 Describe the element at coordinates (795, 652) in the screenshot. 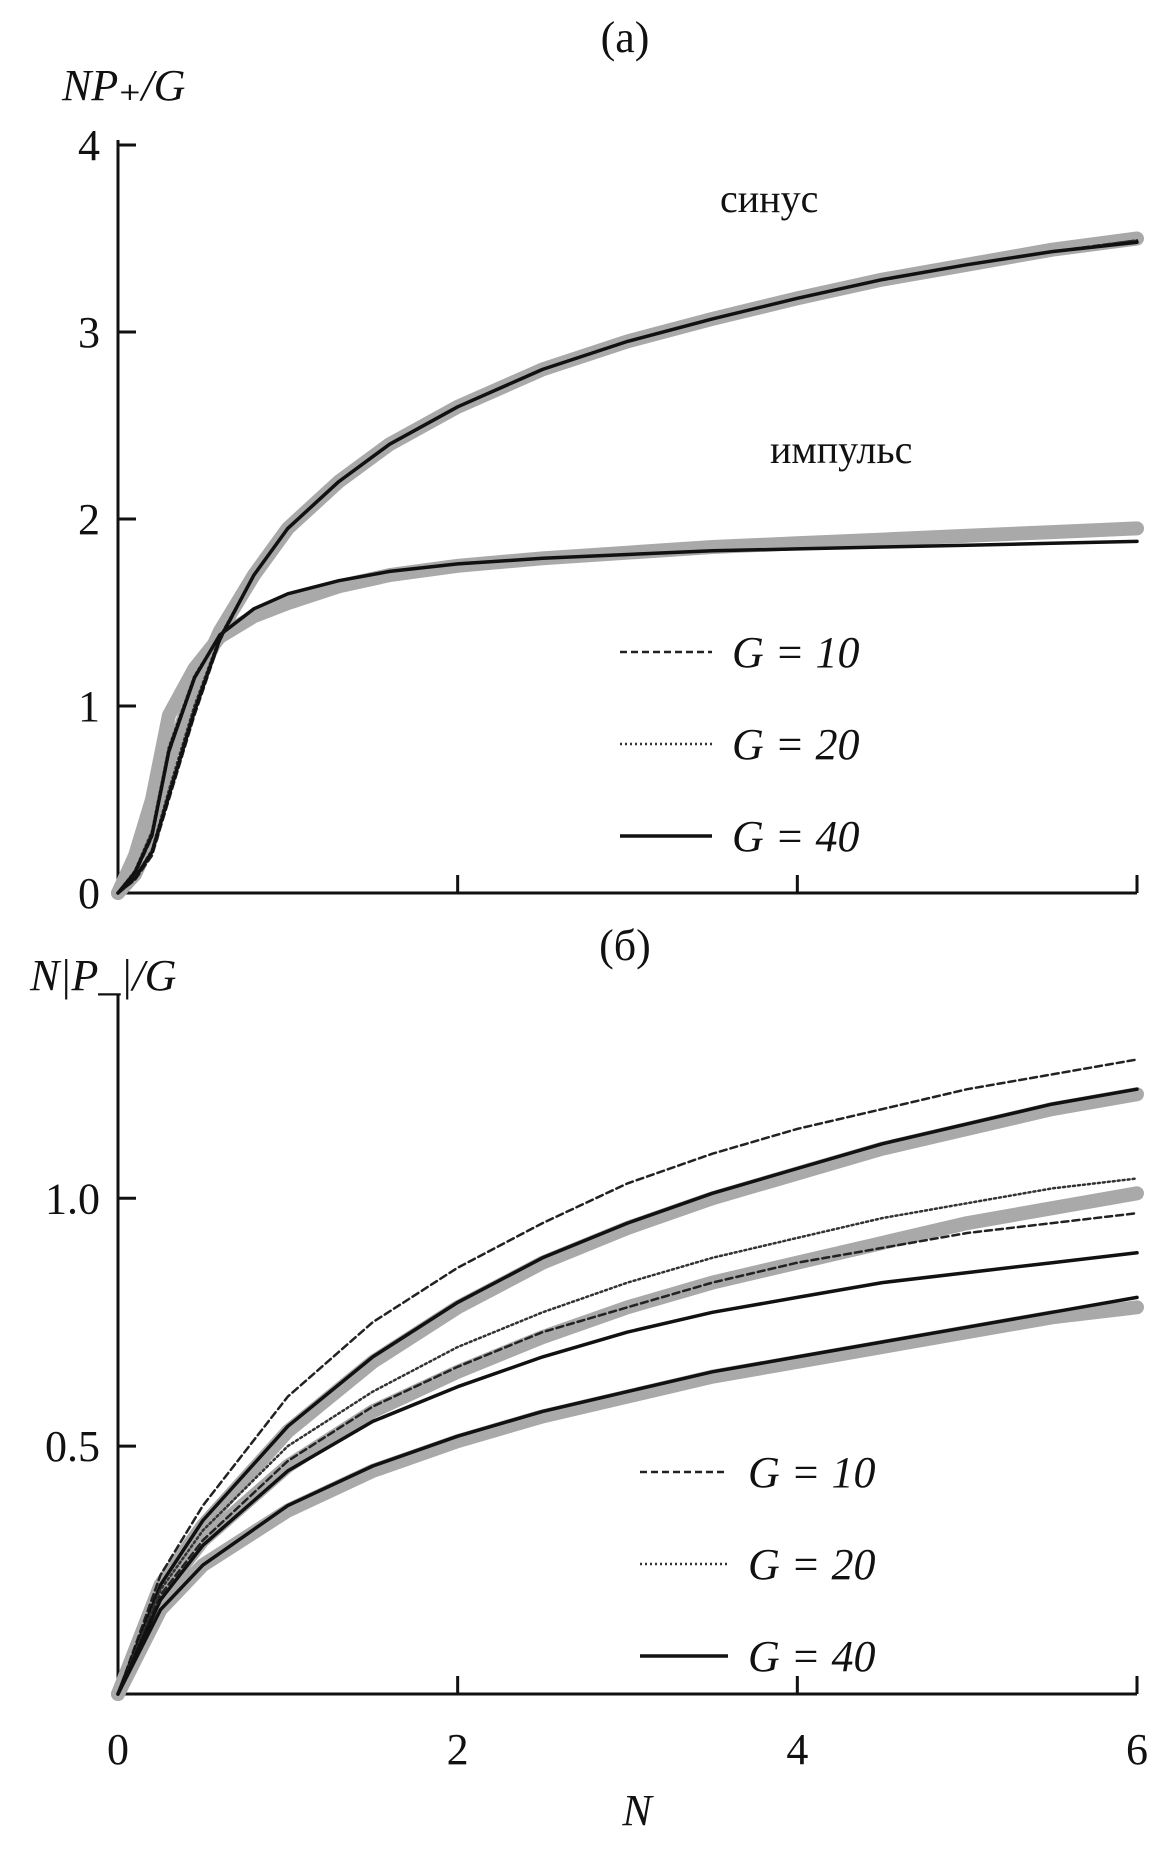

I see `panel-a-legend-label: G = 10` at that location.